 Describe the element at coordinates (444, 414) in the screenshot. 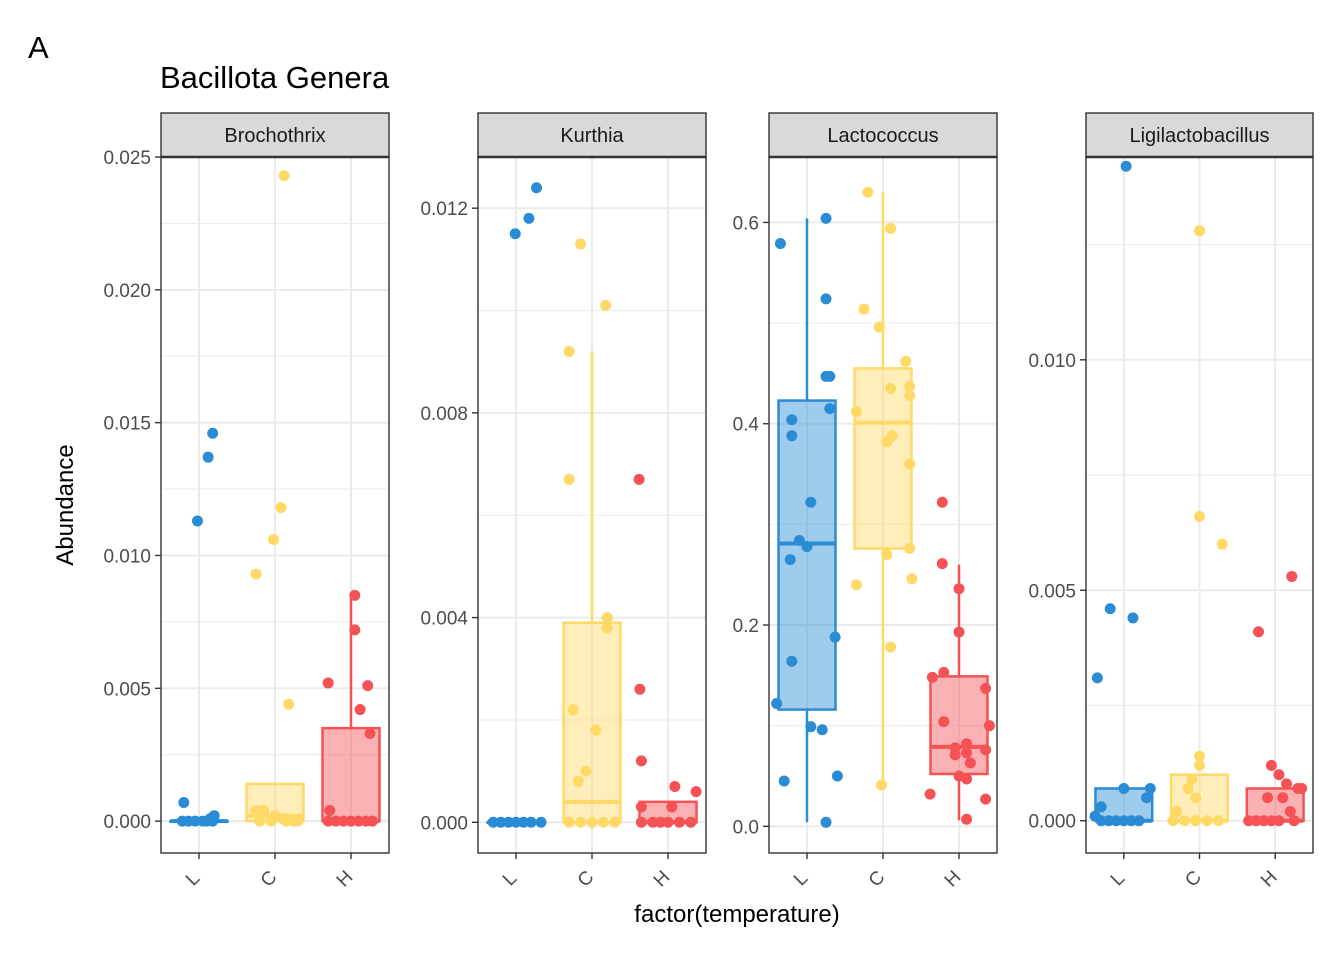

I see `y-tick-label: 0.008` at that location.